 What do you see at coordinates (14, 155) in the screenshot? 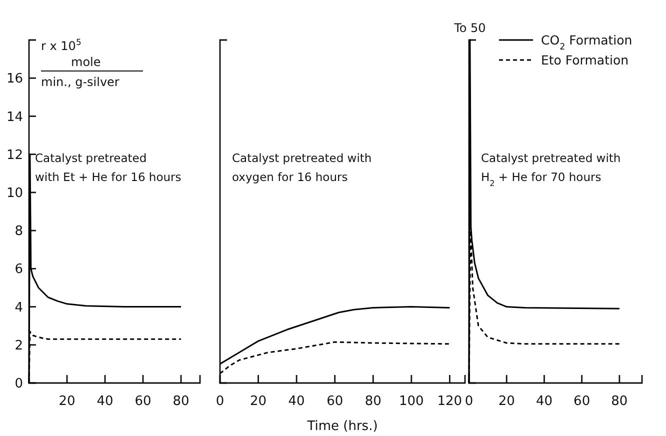
I see `y-tick-label: 12` at bounding box center [14, 155].